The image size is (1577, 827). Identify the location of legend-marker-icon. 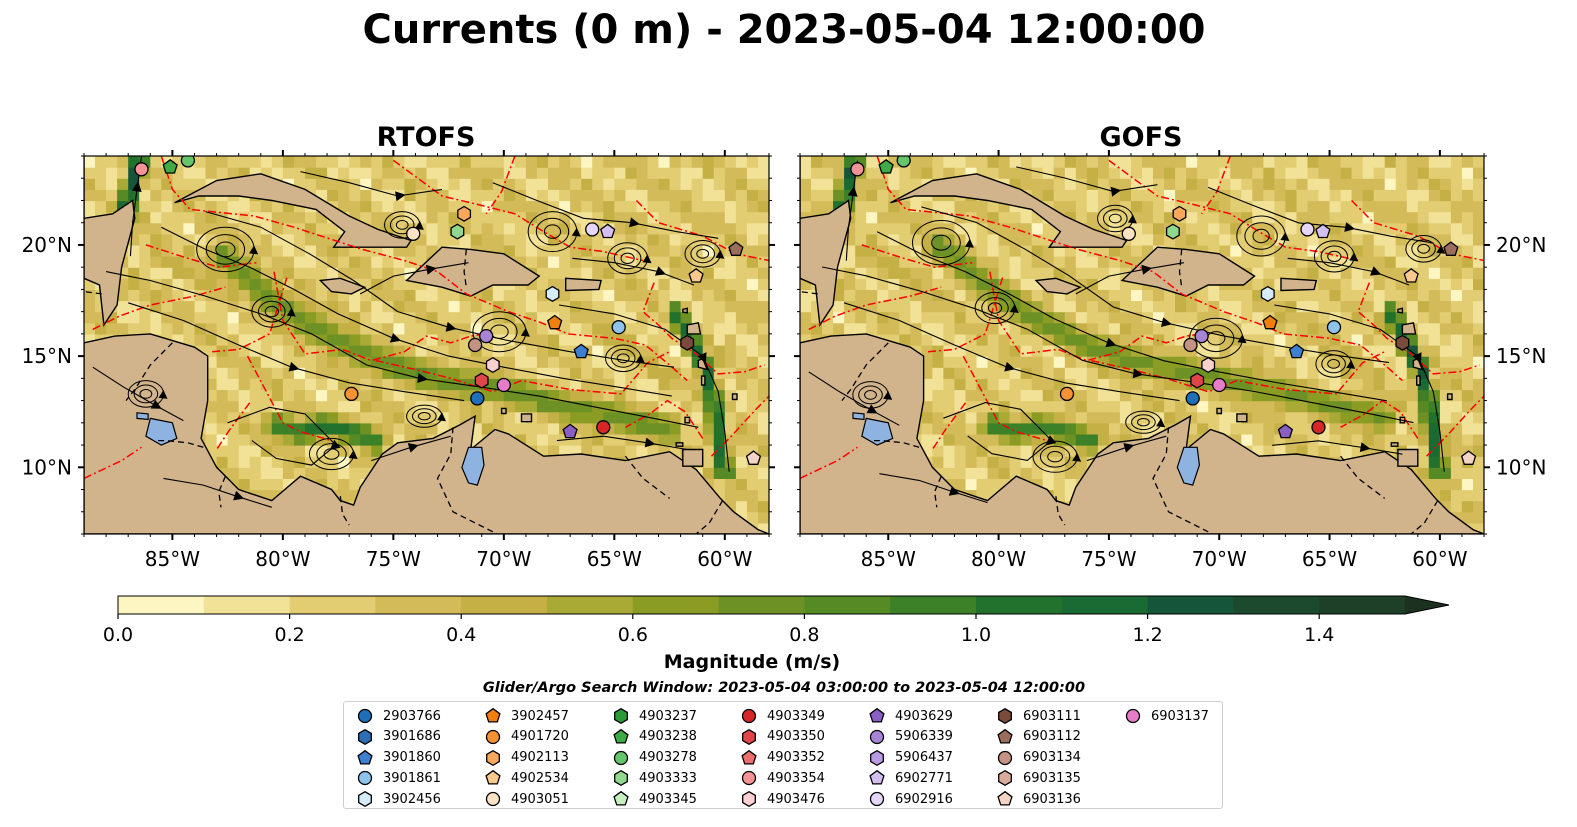
(493, 777).